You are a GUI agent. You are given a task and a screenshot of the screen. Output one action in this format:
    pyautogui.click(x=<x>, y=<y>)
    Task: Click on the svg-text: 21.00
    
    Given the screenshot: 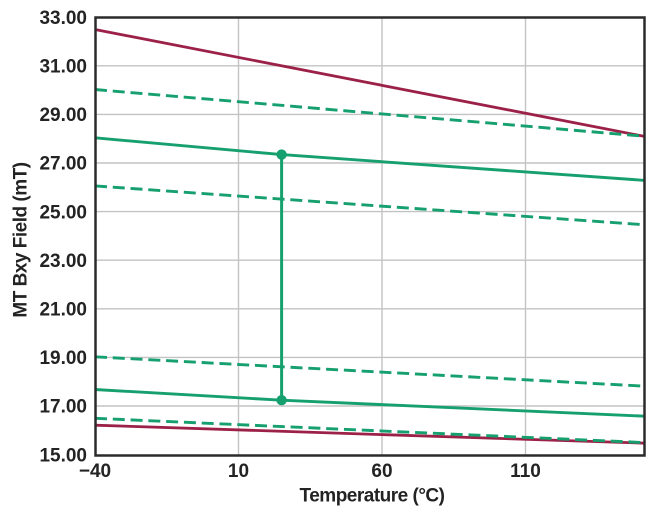 What is the action you would take?
    pyautogui.click(x=63, y=310)
    